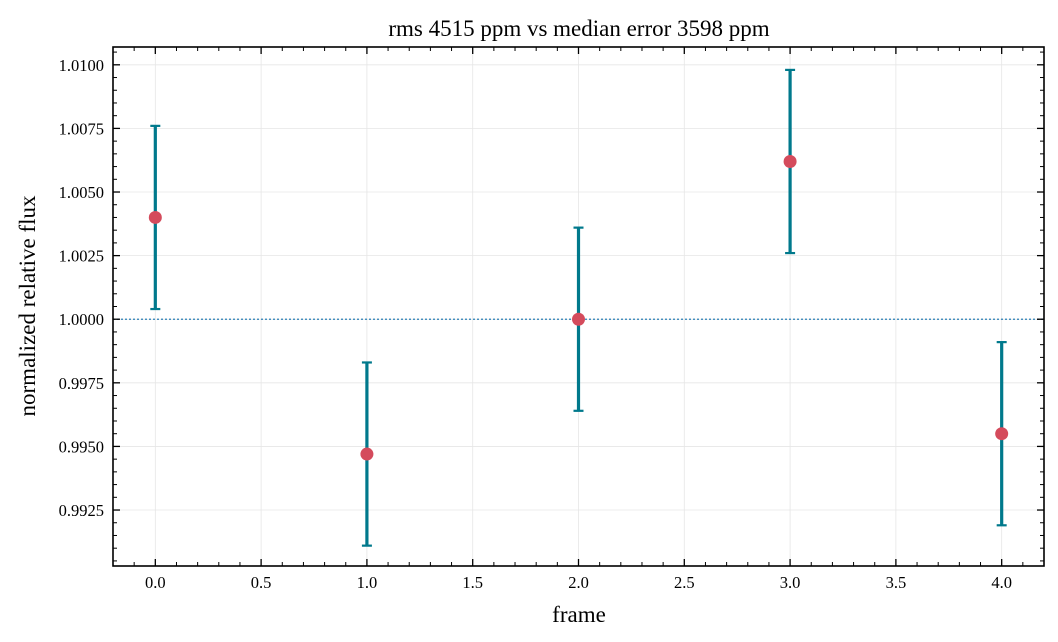 This screenshot has width=1058, height=642. Describe the element at coordinates (81, 256) in the screenshot. I see `y-tick-label: 1.0025` at that location.